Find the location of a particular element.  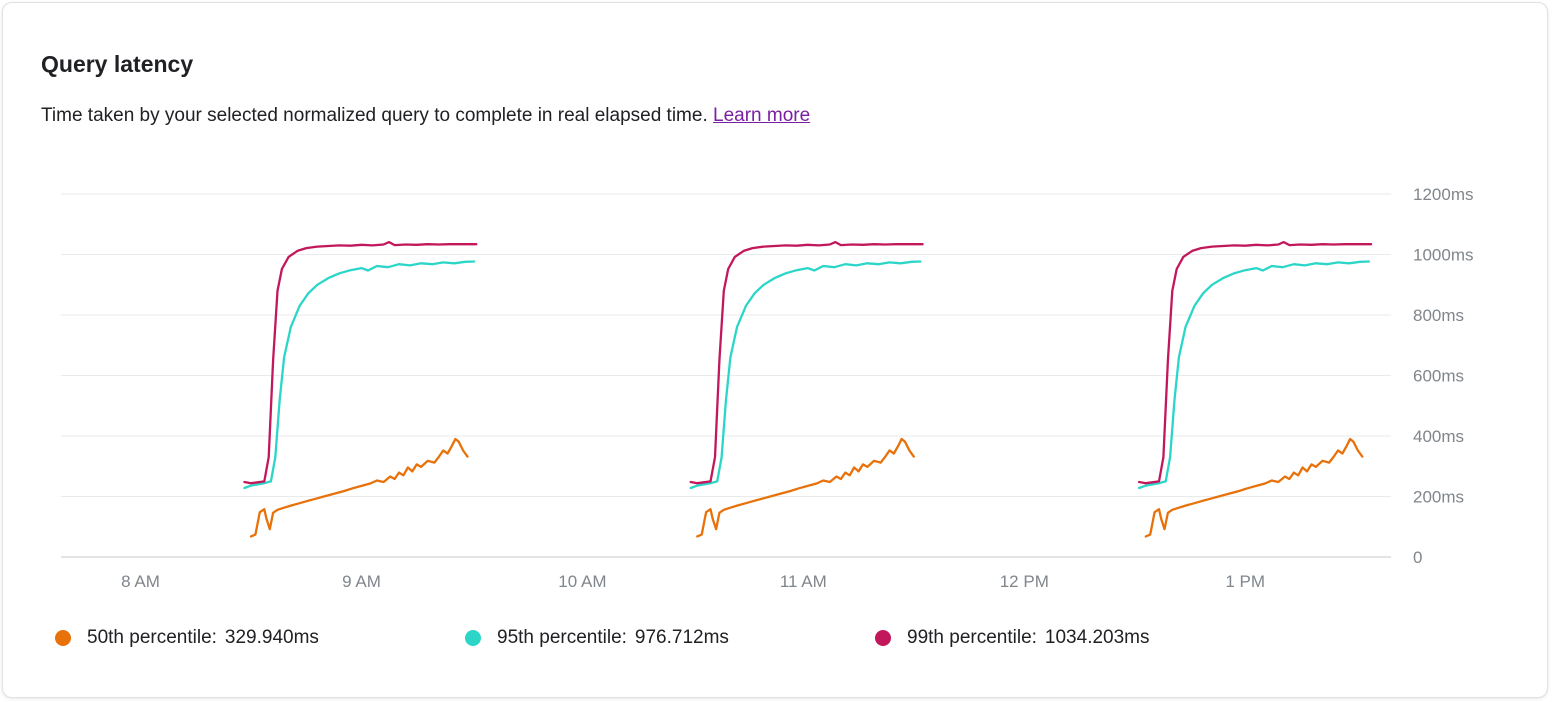

y-axis-label: 1000ms is located at coordinates (1443, 255).